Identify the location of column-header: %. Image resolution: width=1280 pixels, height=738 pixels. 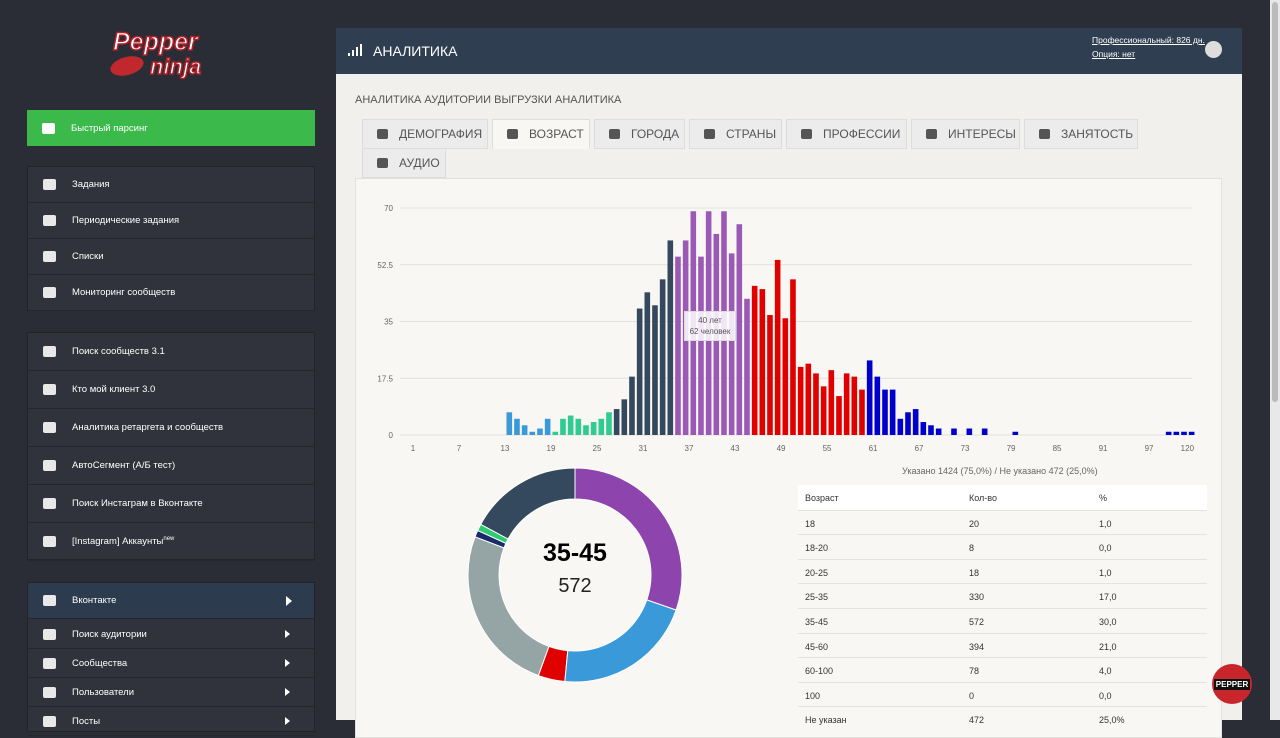
(1103, 498).